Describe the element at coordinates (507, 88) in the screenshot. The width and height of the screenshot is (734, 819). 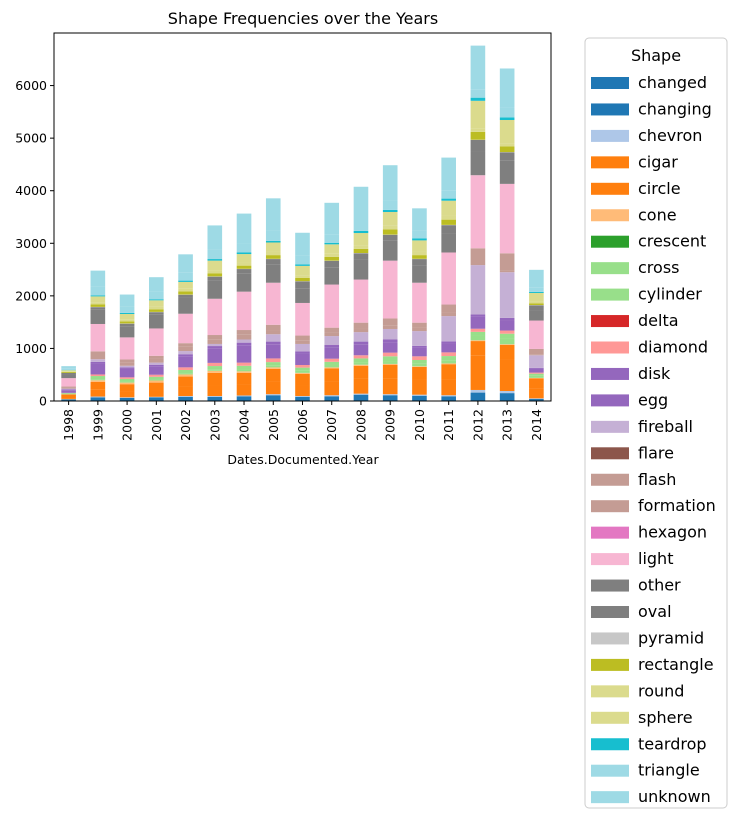
I see `bar-segment-unknown-2013` at that location.